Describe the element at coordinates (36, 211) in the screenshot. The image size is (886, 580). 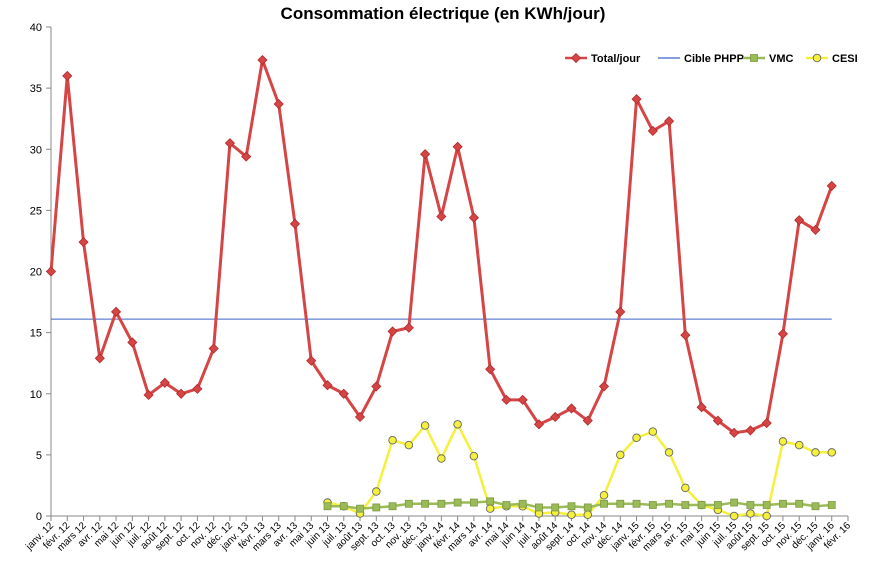
I see `y-tick-label: 25` at that location.